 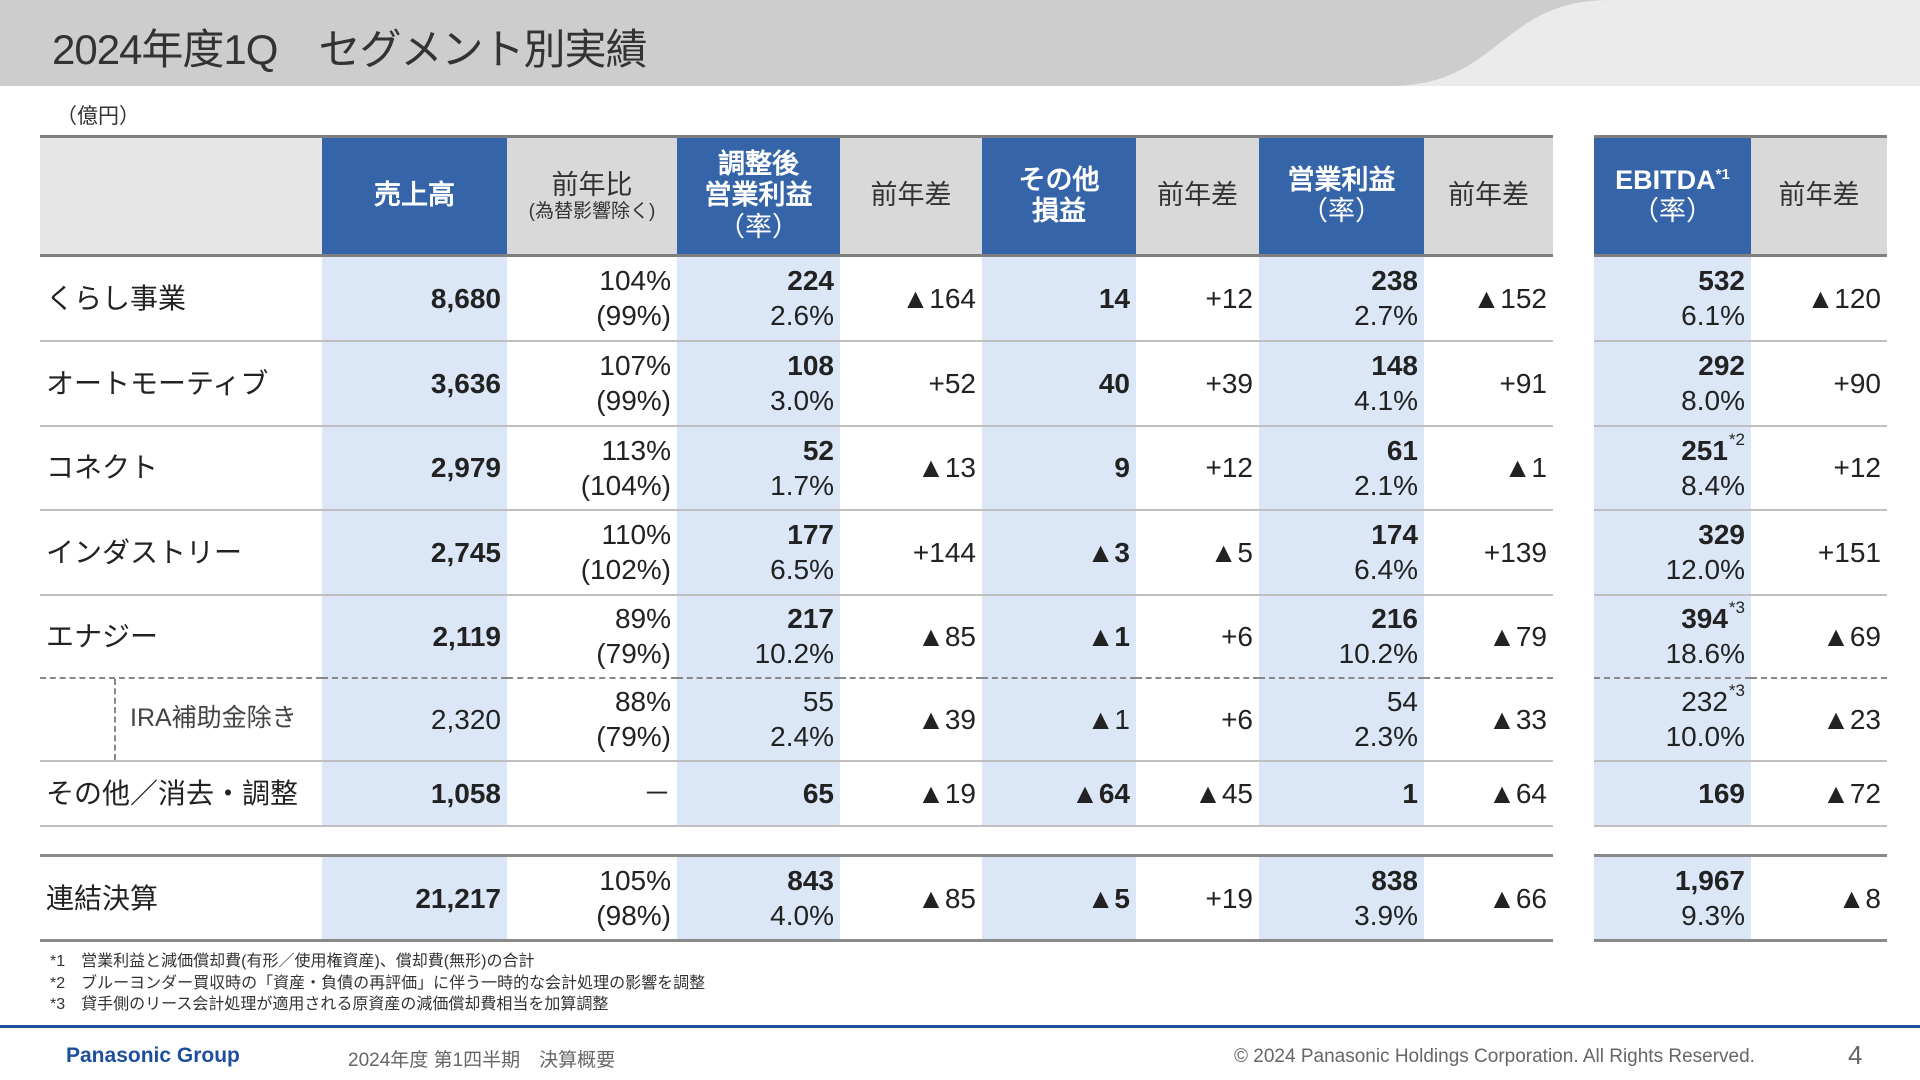 What do you see at coordinates (642, 701) in the screenshot?
I see `cell-value: 88%` at bounding box center [642, 701].